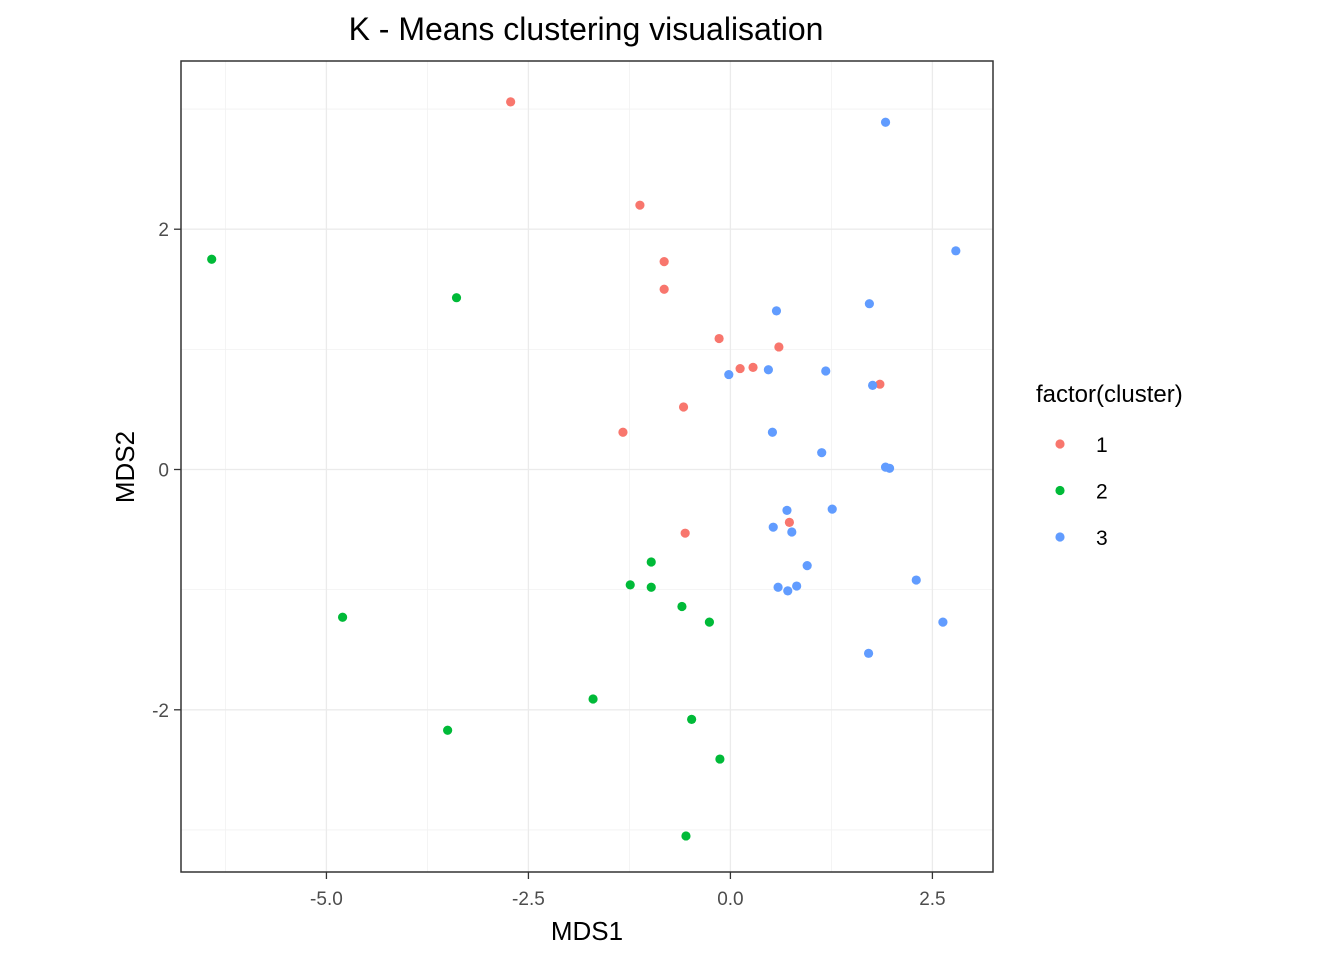 This screenshot has width=1344, height=960. I want to click on legend-title: factor(cluster), so click(1109, 394).